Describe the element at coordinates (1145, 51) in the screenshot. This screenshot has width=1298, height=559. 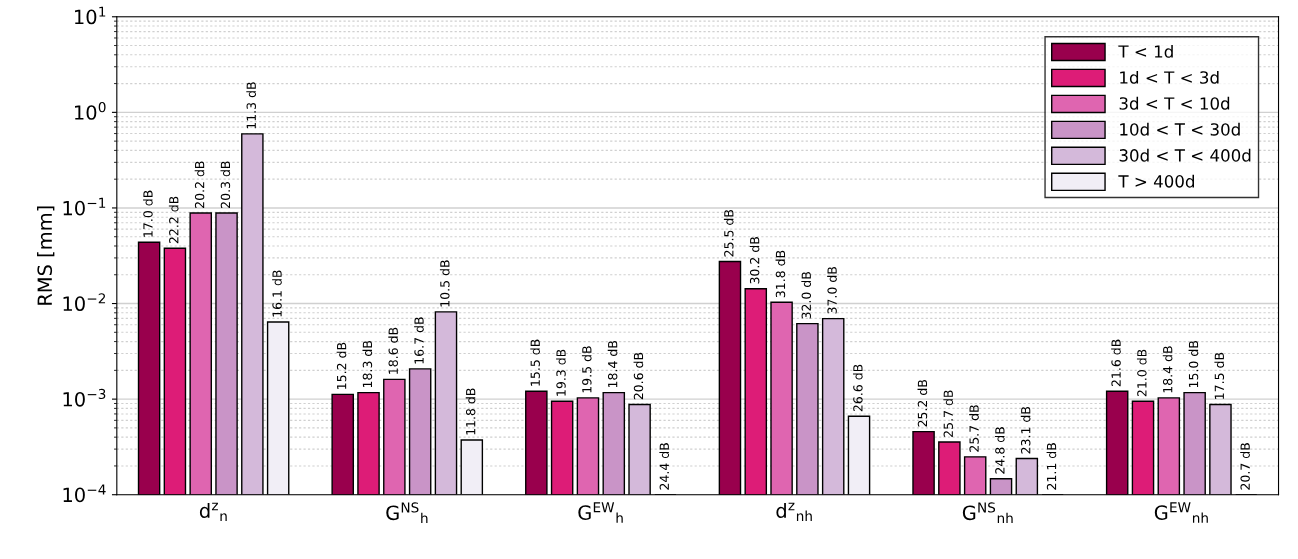
I see `legend-label: T < 1d` at that location.